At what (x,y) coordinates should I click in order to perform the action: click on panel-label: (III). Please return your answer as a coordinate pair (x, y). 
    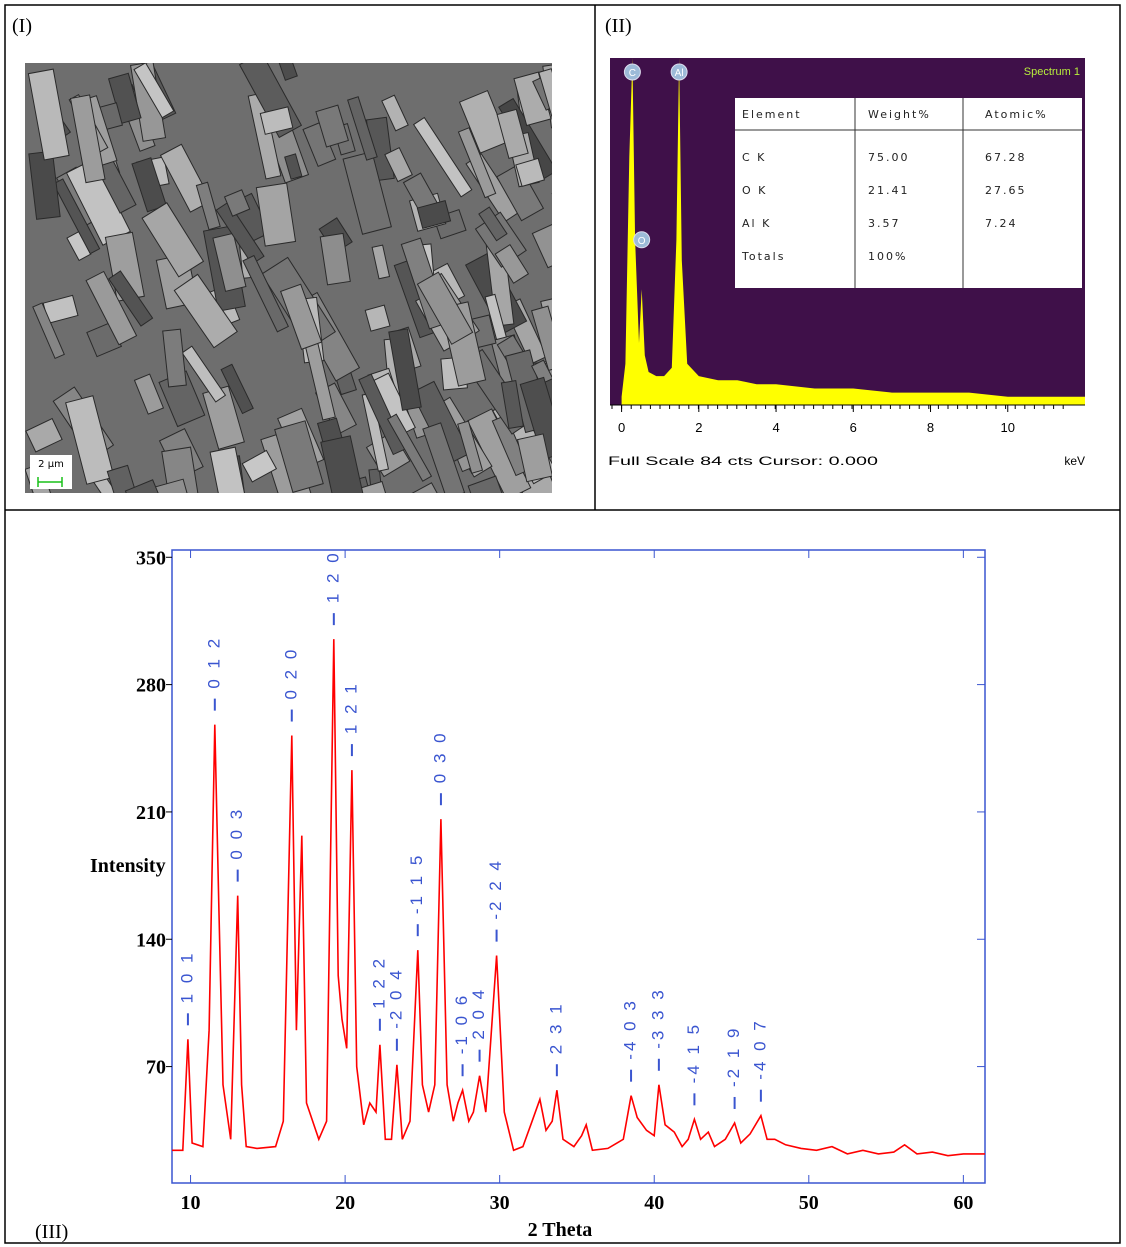
    Looking at the image, I should click on (51, 1232).